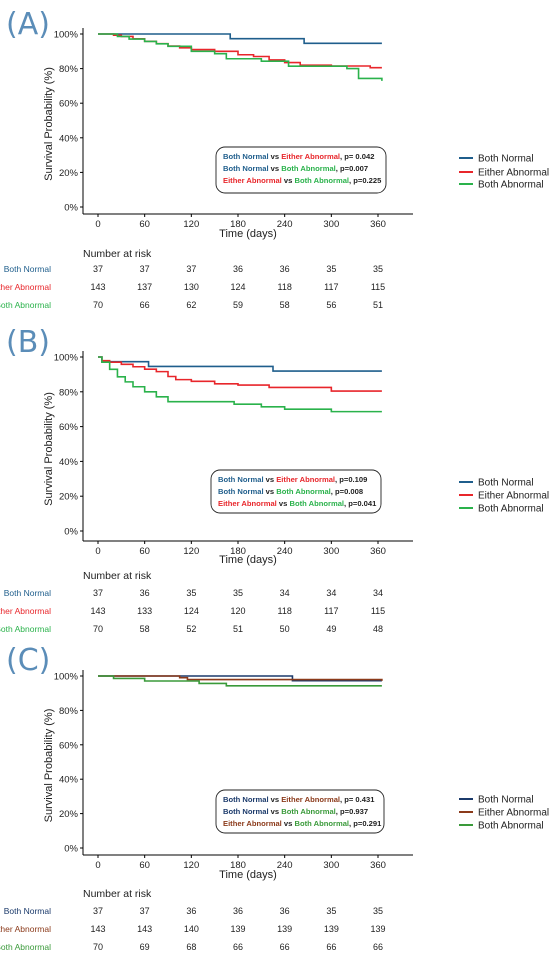 This screenshot has height=961, width=550. Describe the element at coordinates (25, 947) in the screenshot. I see `risk-row-label: Both Abnormal` at that location.